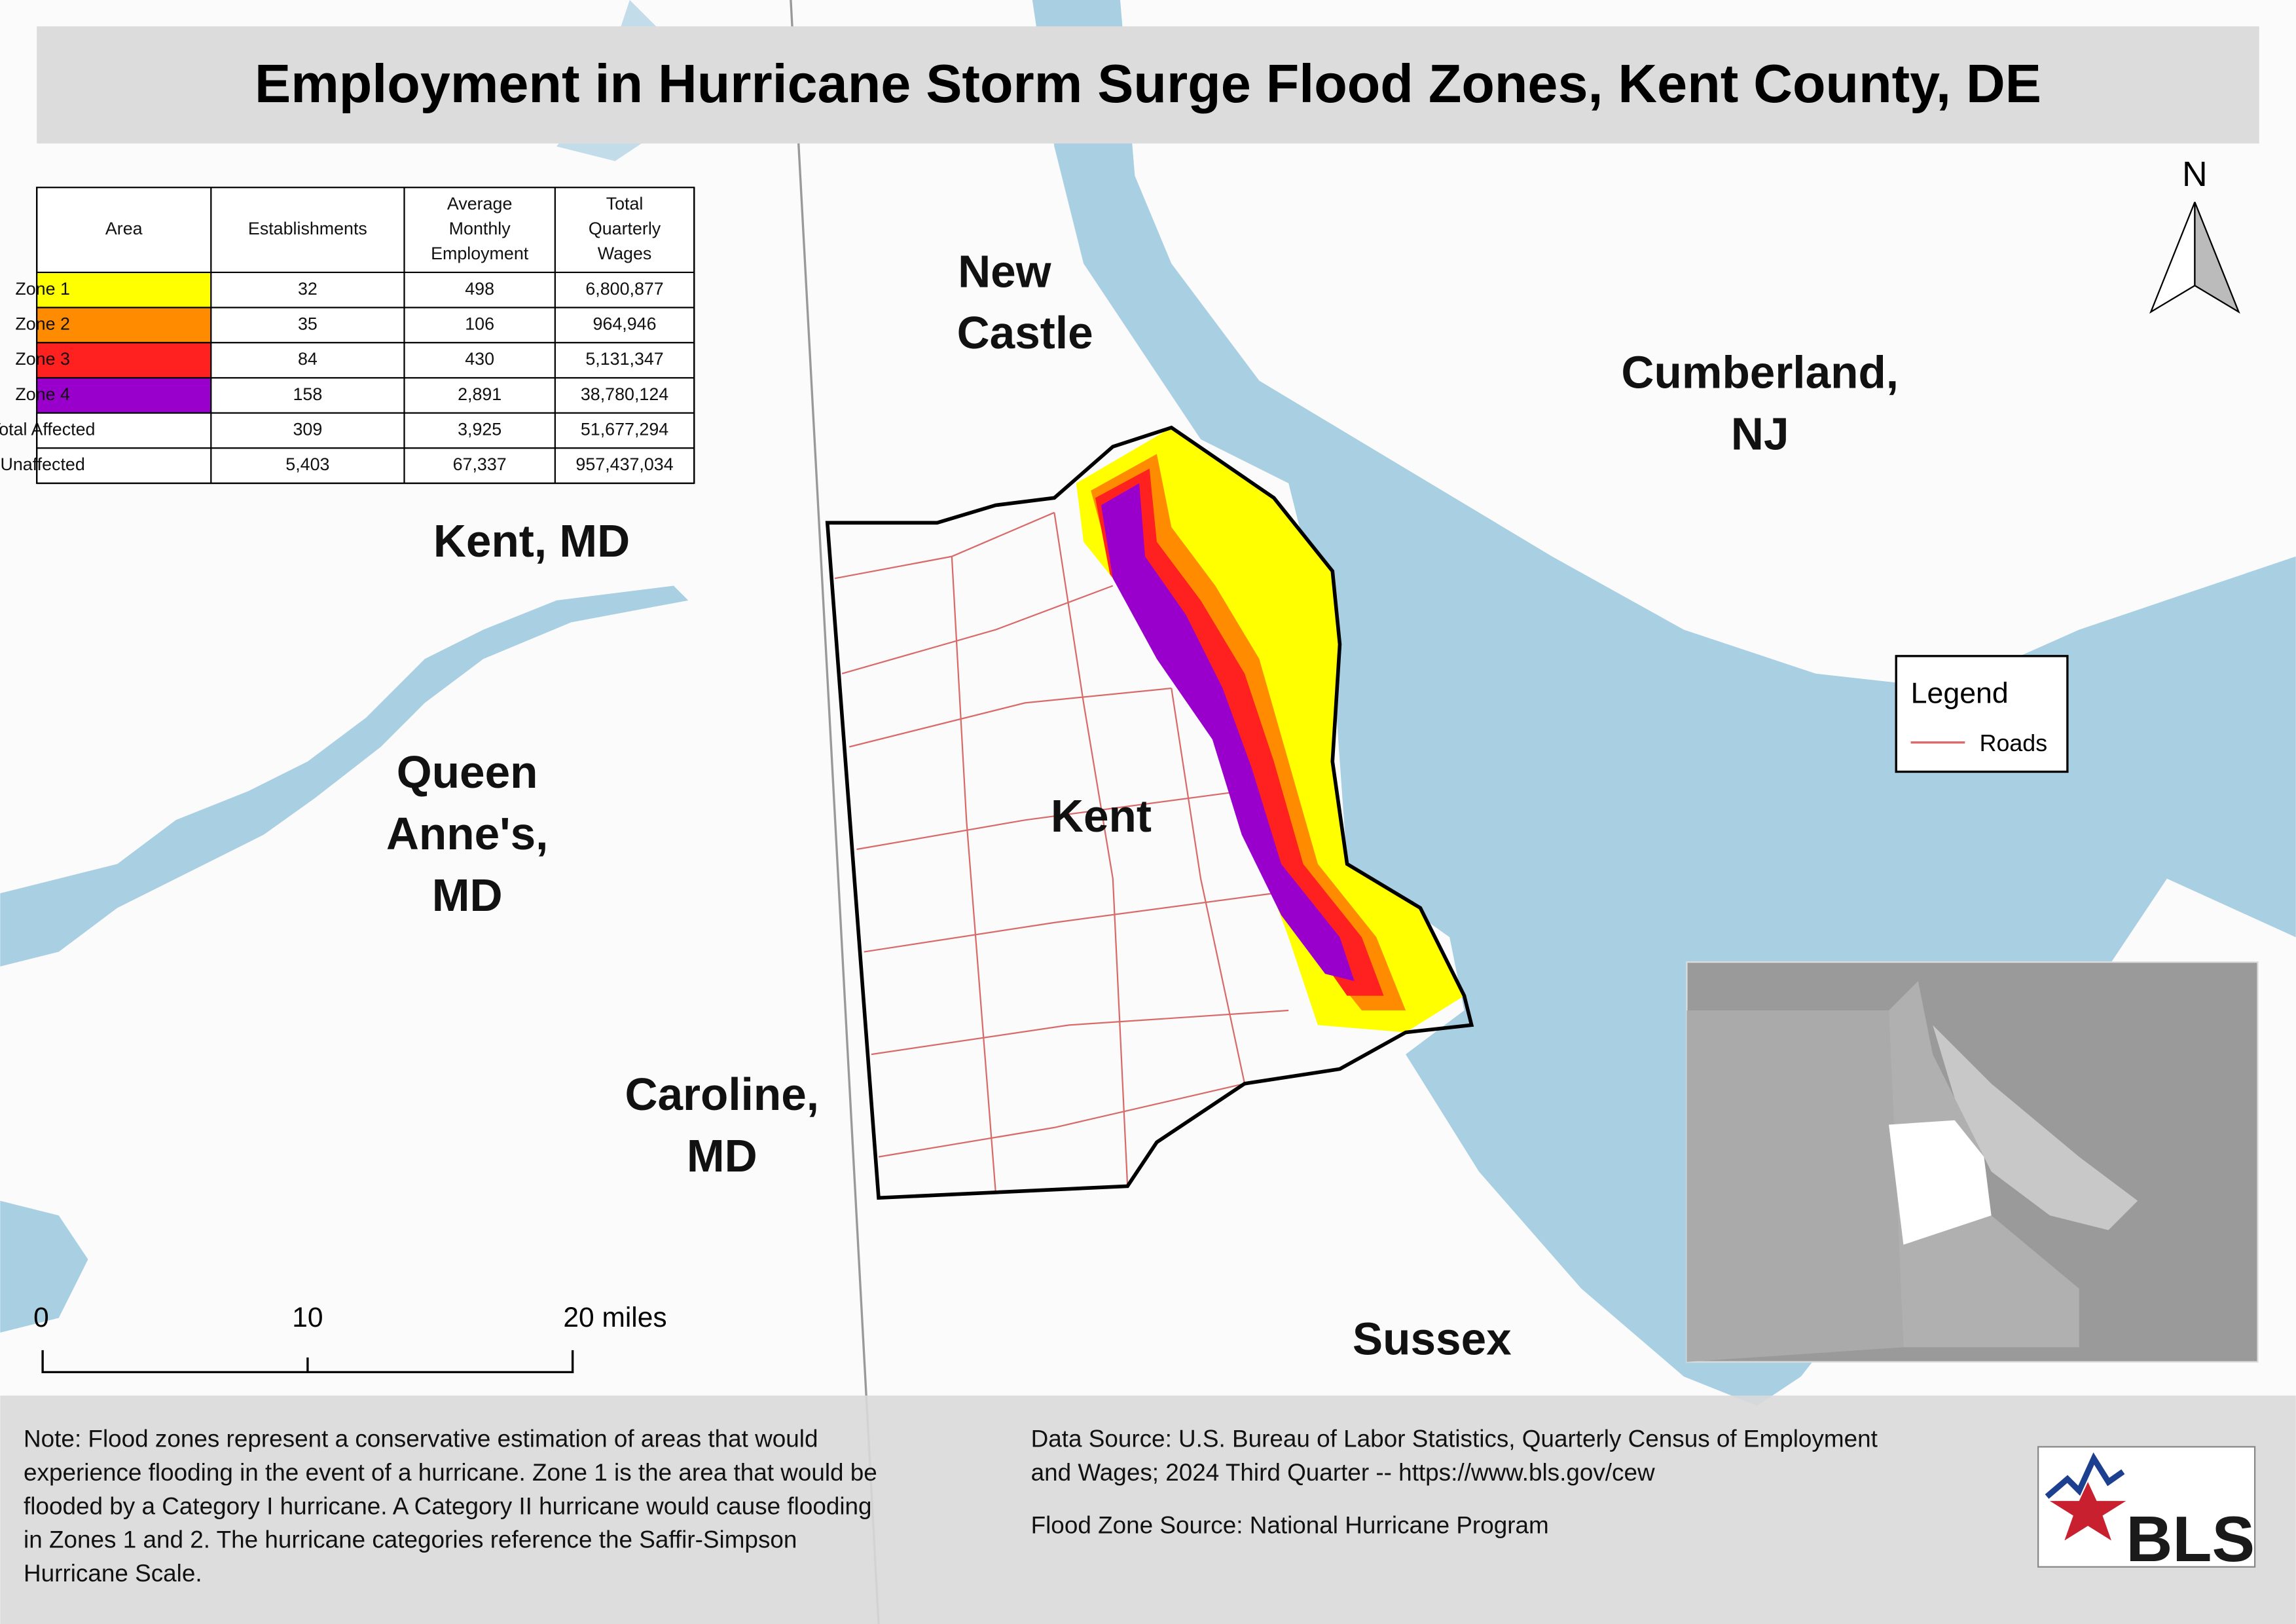  I want to click on table-header: Average, so click(479, 203).